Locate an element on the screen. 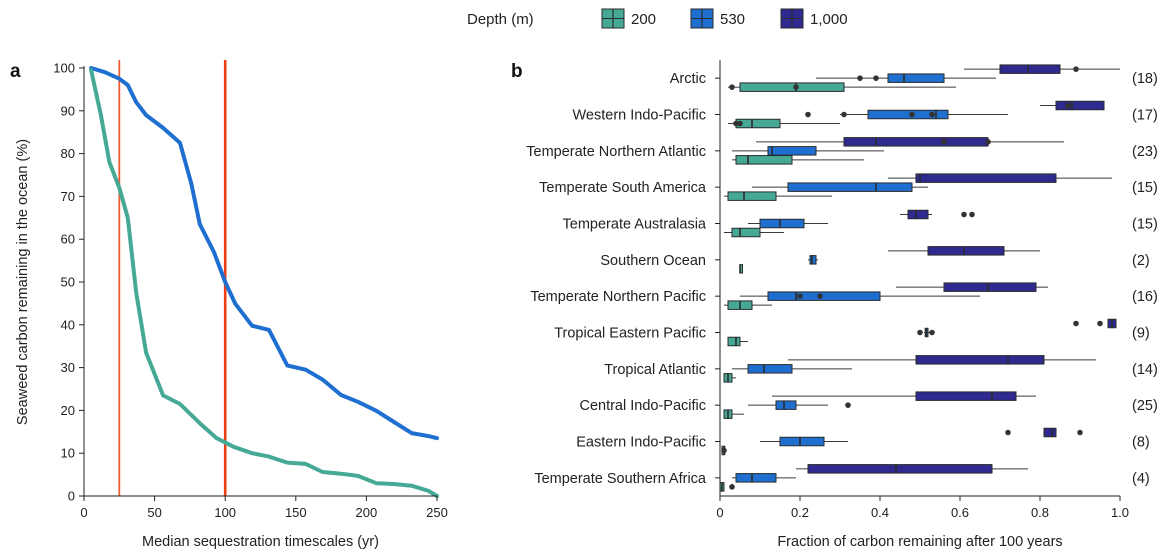 This screenshot has width=1159, height=553. y-tick-label: 90 is located at coordinates (68, 110).